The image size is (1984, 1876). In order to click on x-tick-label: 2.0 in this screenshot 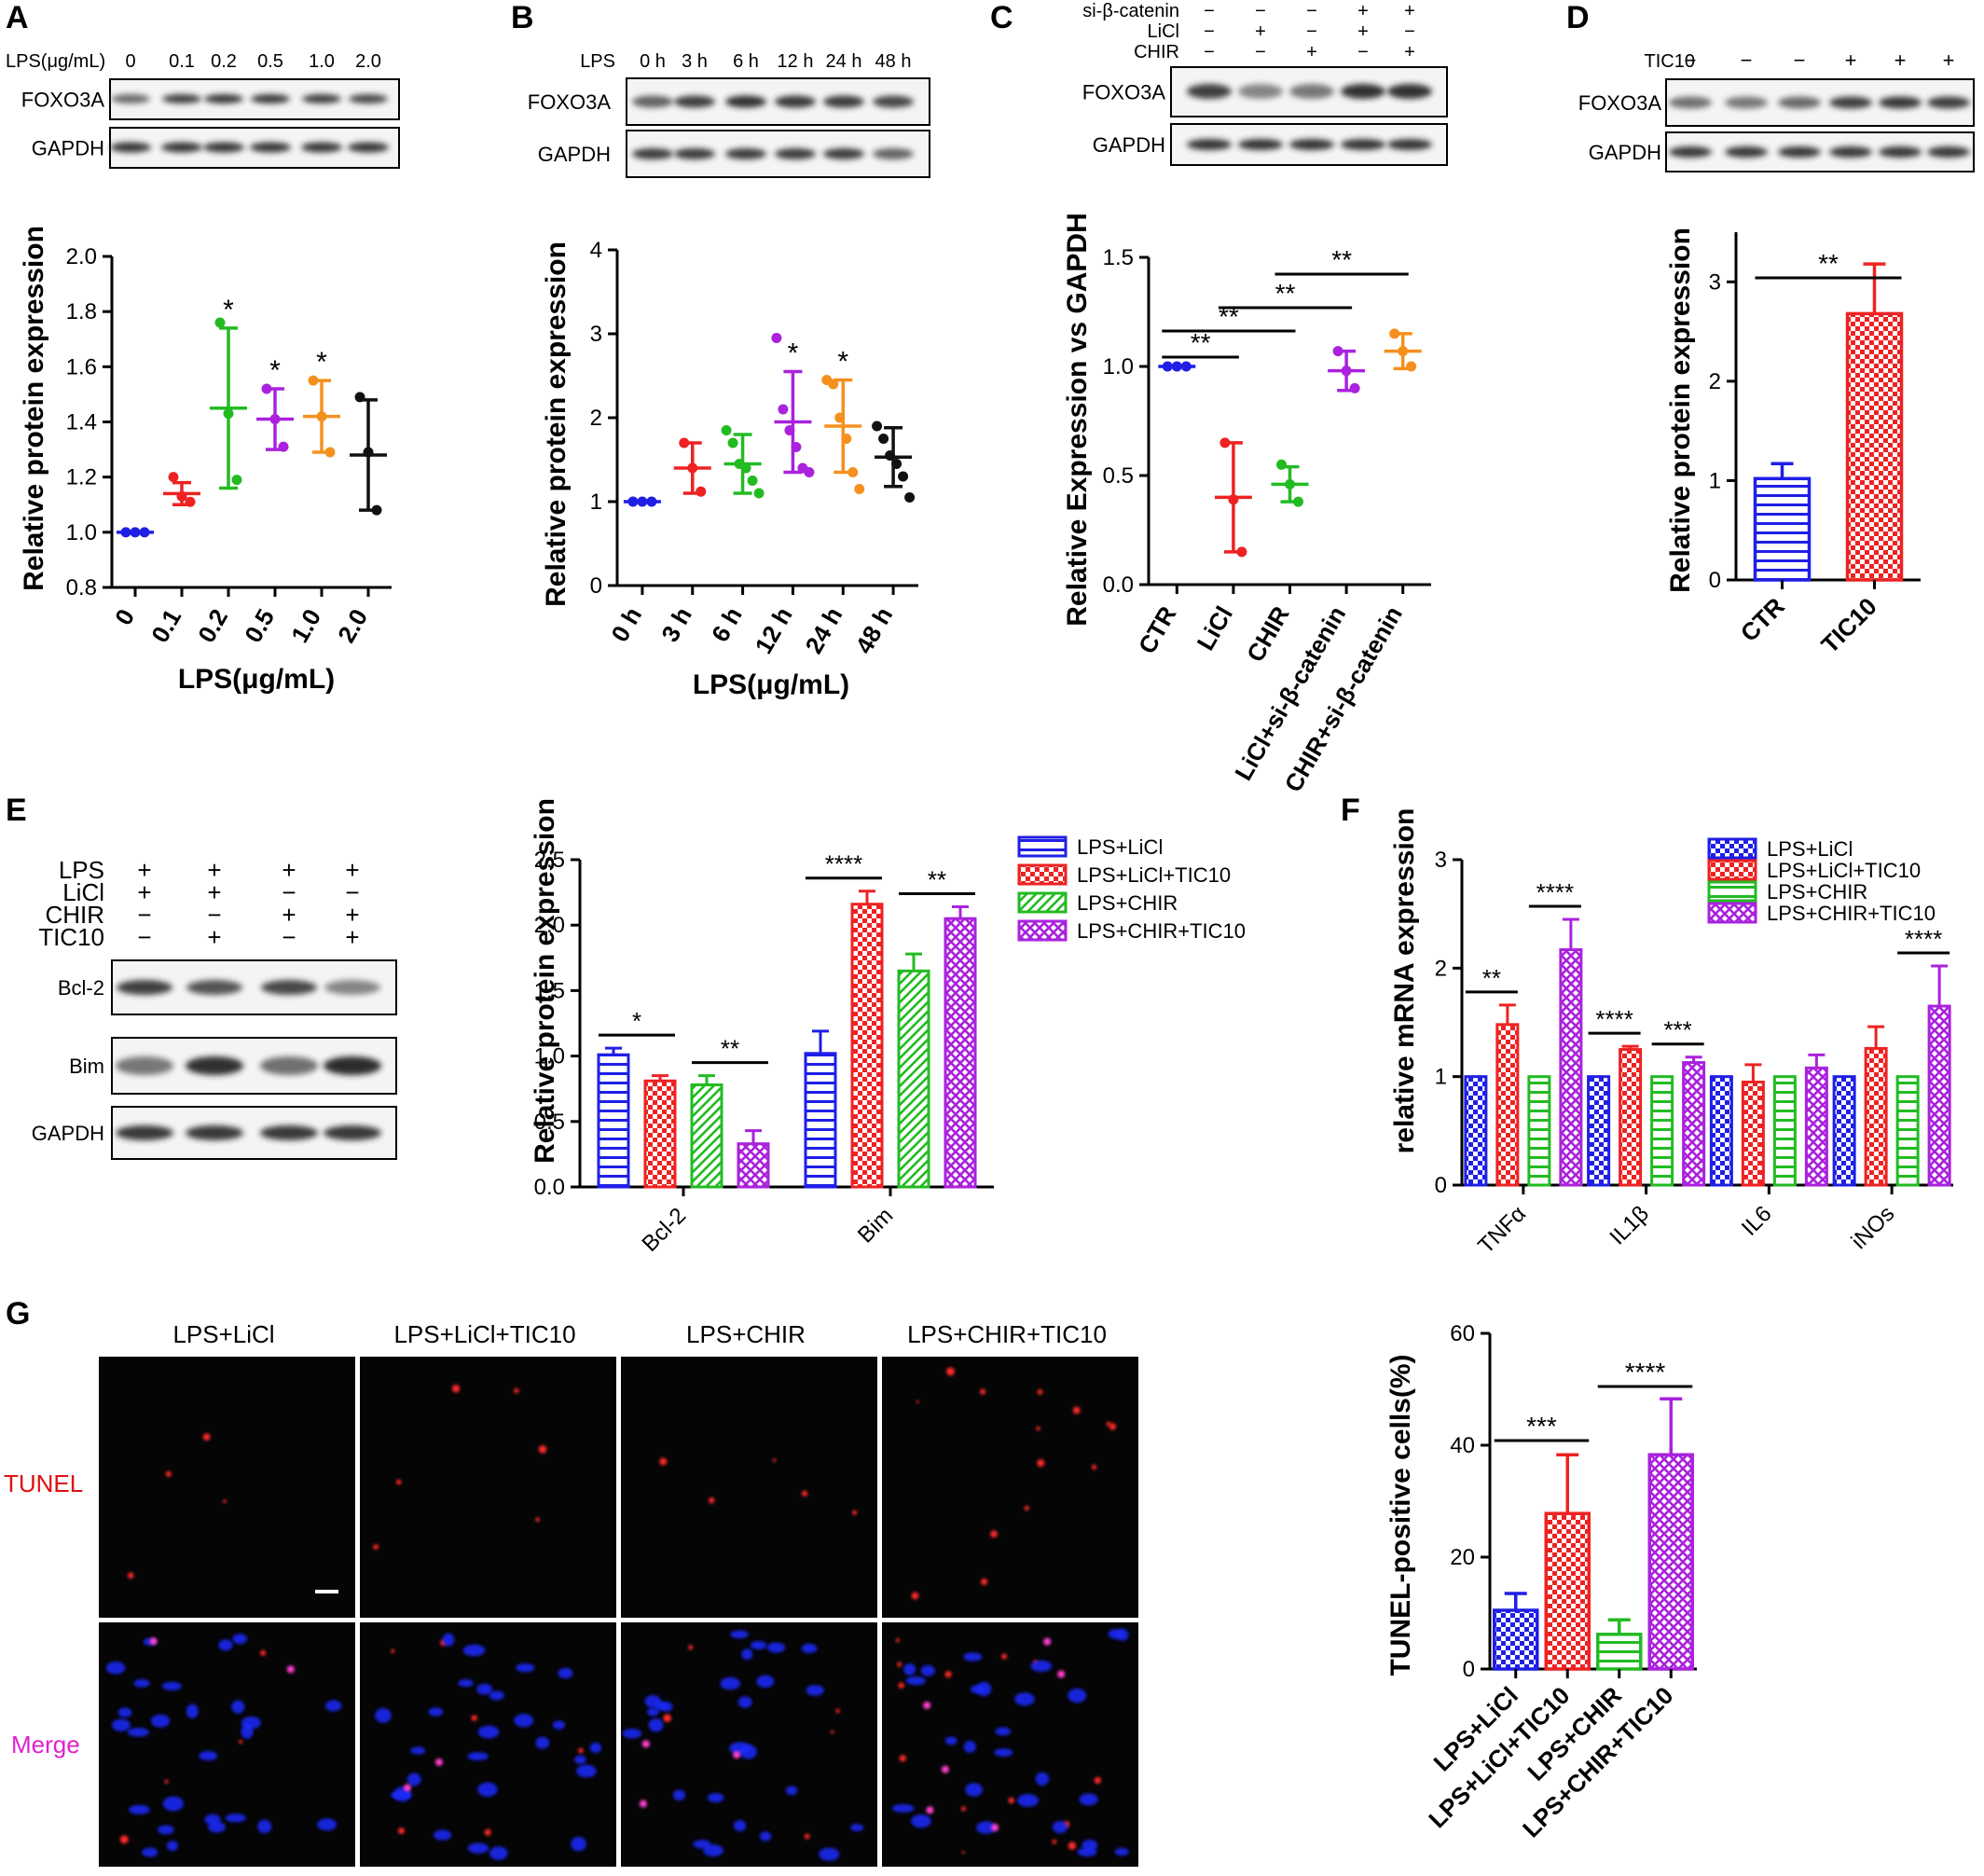, I will do `click(352, 626)`.